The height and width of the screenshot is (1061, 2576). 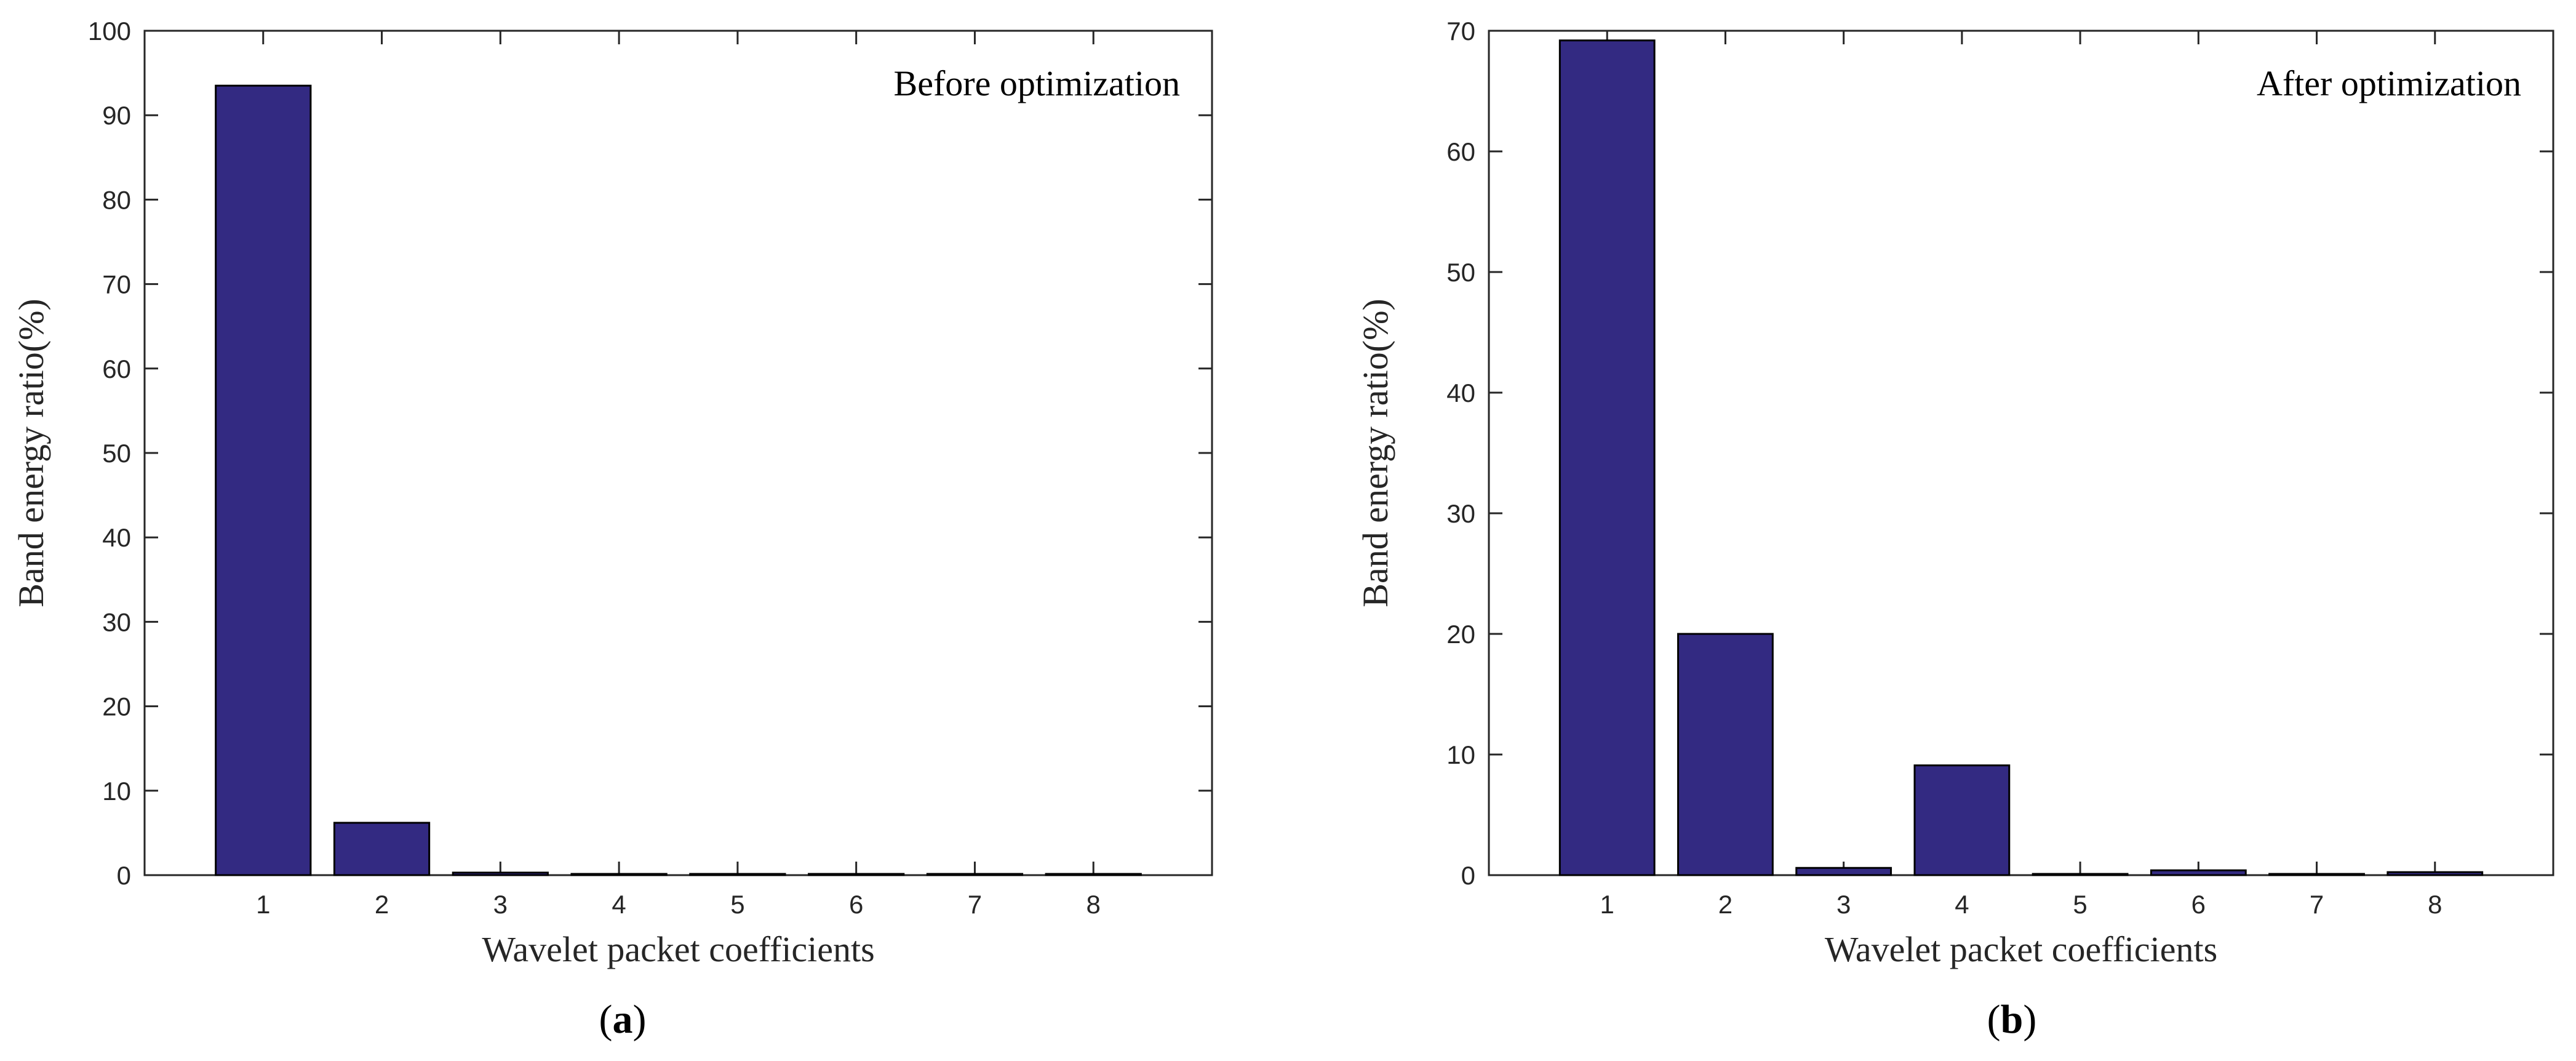 I want to click on y-tick-label: 80, so click(x=117, y=199).